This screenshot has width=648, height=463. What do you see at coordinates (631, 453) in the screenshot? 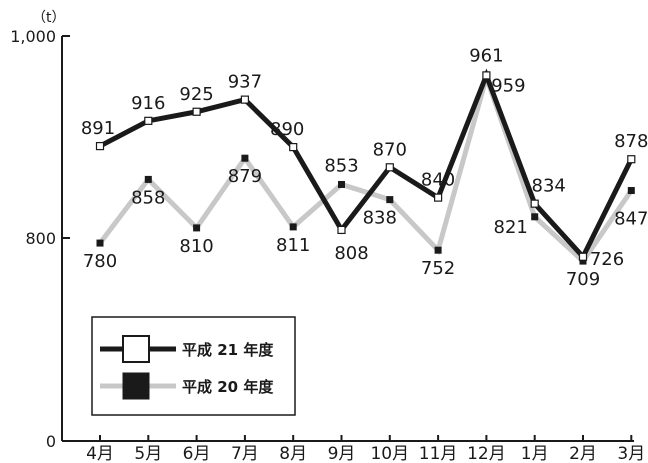
I see `x-tick-label: 3月` at bounding box center [631, 453].